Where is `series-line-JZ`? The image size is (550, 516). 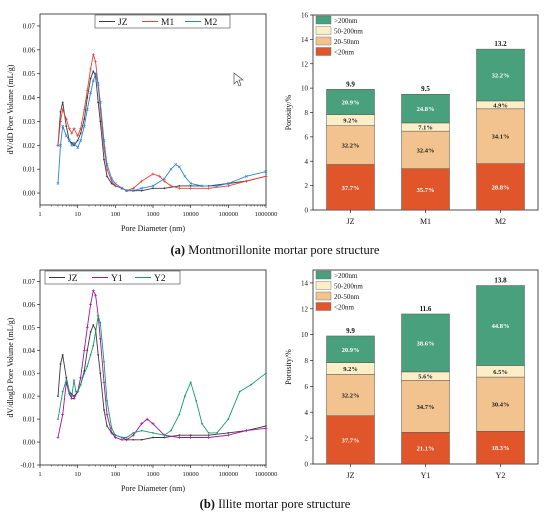
series-line-JZ is located at coordinates (162, 382).